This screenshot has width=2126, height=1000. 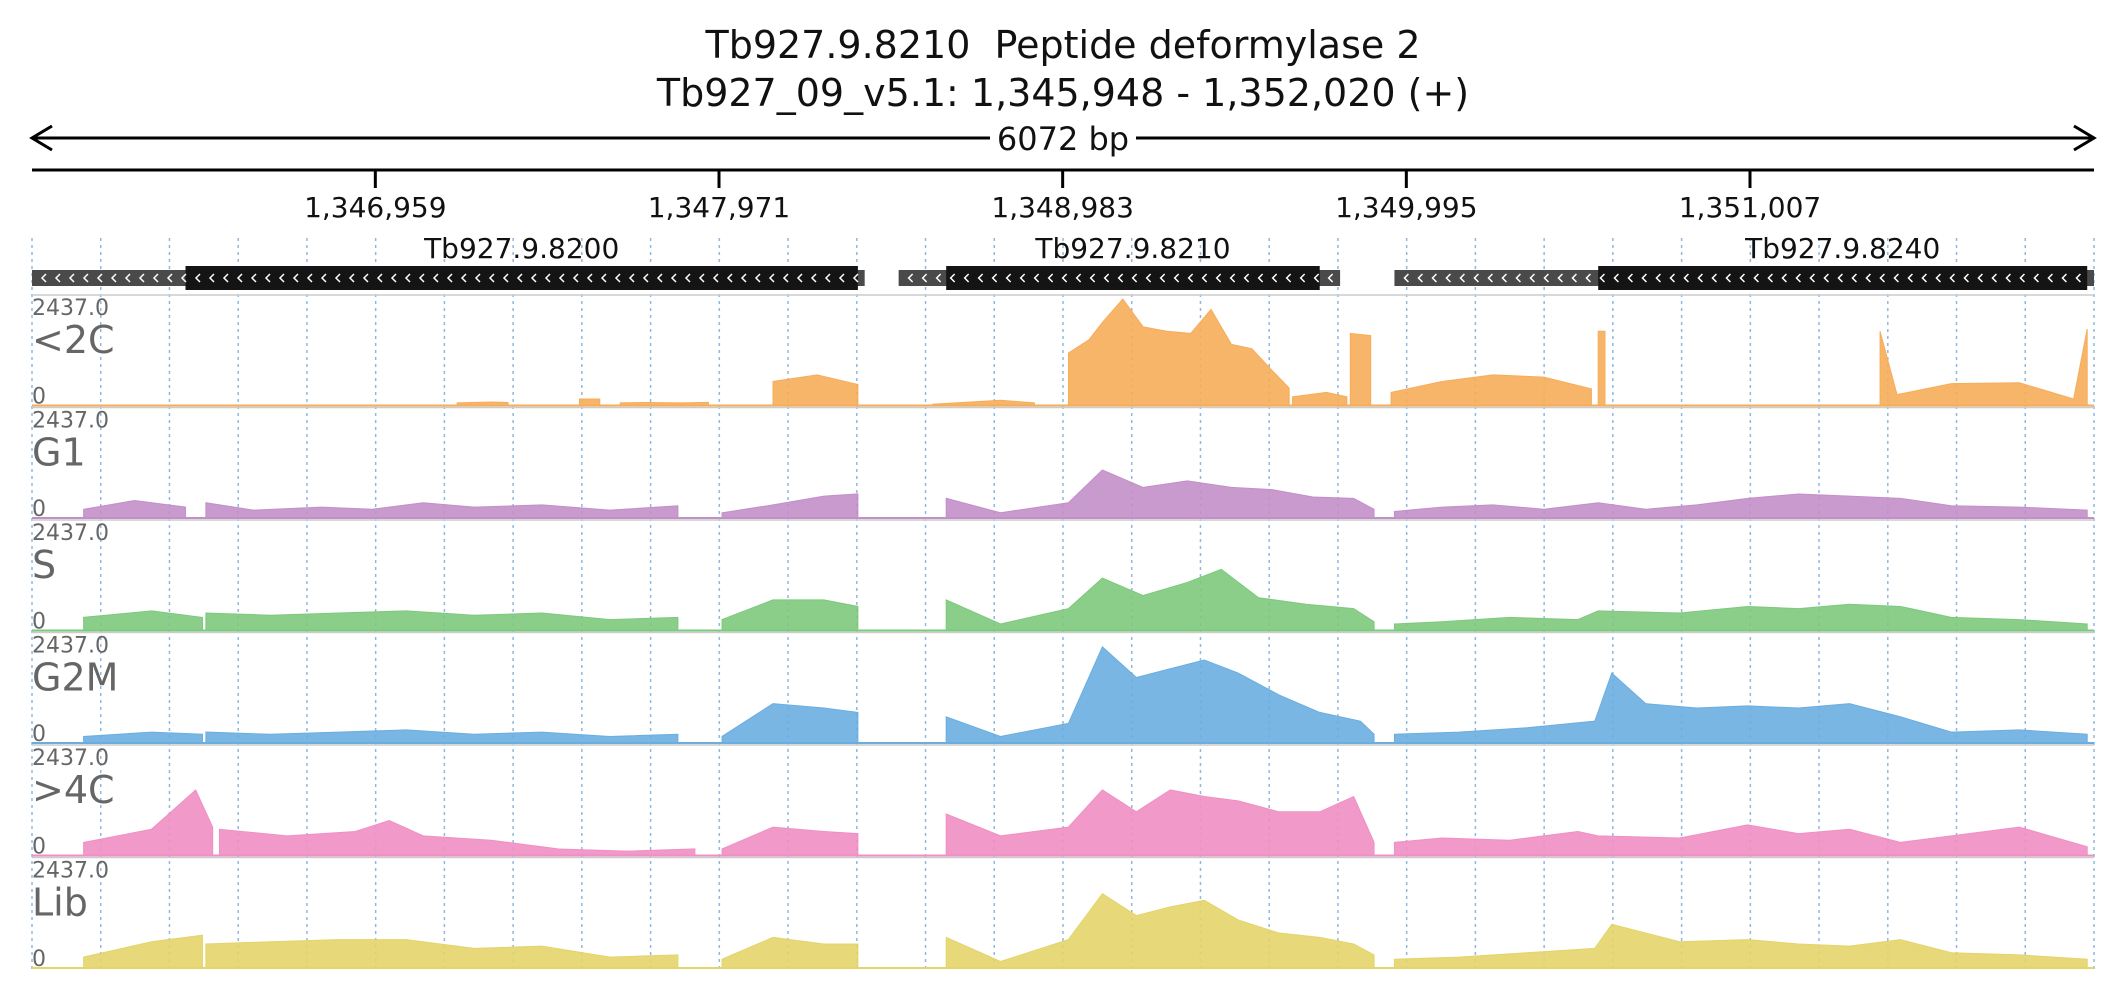 I want to click on coverage-track: 2437.0 0 G2M, so click(x=1063, y=689).